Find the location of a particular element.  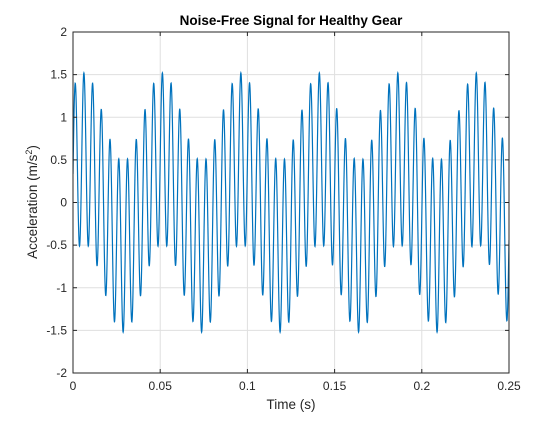

x-tick-label: 0 is located at coordinates (73, 386).